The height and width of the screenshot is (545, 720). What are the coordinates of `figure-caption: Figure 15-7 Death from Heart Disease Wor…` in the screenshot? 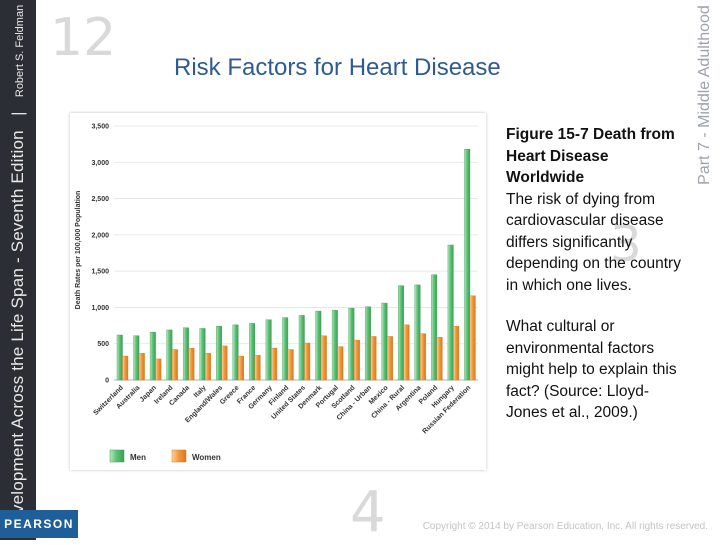 It's located at (596, 274).